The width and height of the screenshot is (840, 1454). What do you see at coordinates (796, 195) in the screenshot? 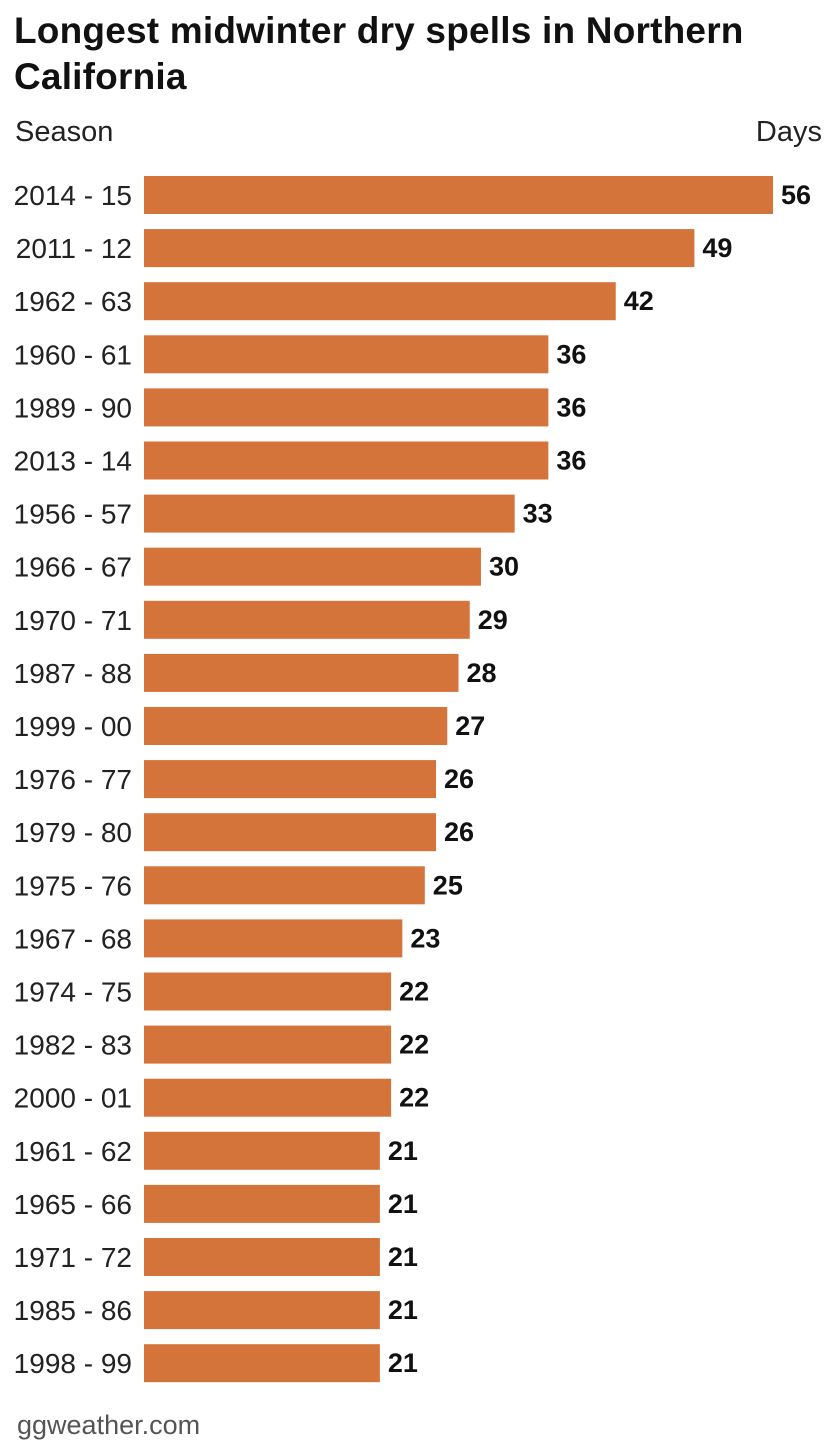
I see `value-label: 56` at bounding box center [796, 195].